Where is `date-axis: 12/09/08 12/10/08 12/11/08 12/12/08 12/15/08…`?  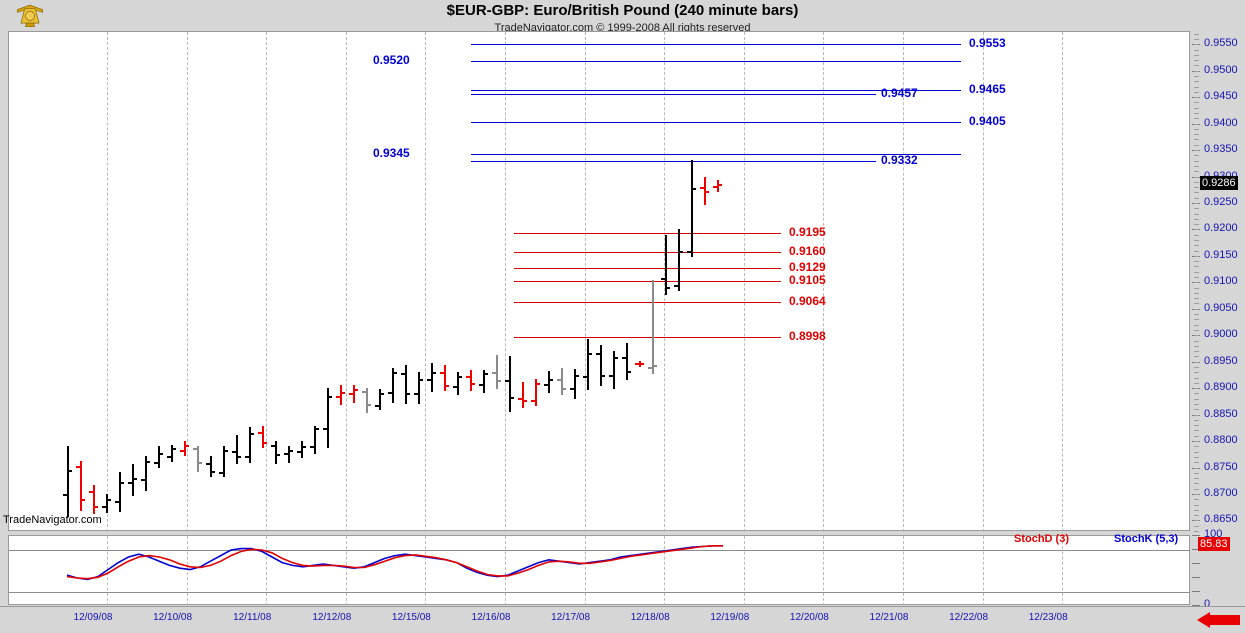 date-axis: 12/09/08 12/10/08 12/11/08 12/12/08 12/15/08… is located at coordinates (622, 619).